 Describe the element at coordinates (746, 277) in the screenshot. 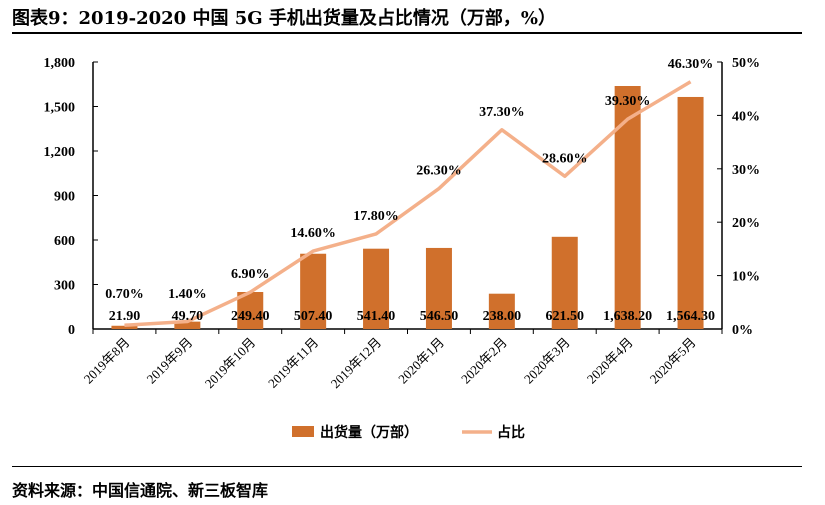

I see `right-tick-label: 10%` at that location.